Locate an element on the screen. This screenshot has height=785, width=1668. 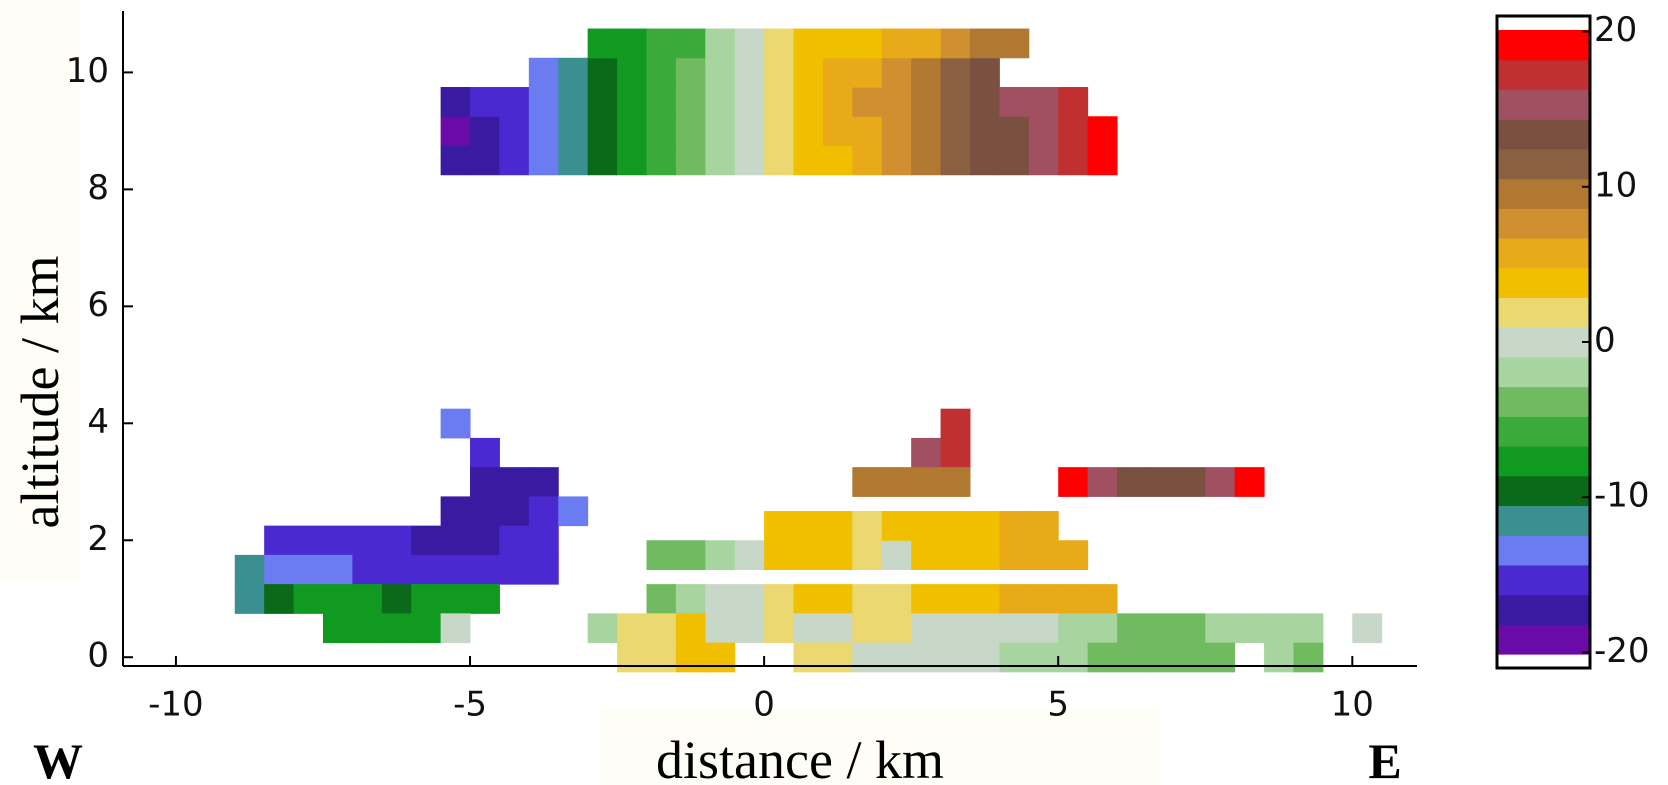
colorbar-tick-label: -10 is located at coordinates (1622, 496).